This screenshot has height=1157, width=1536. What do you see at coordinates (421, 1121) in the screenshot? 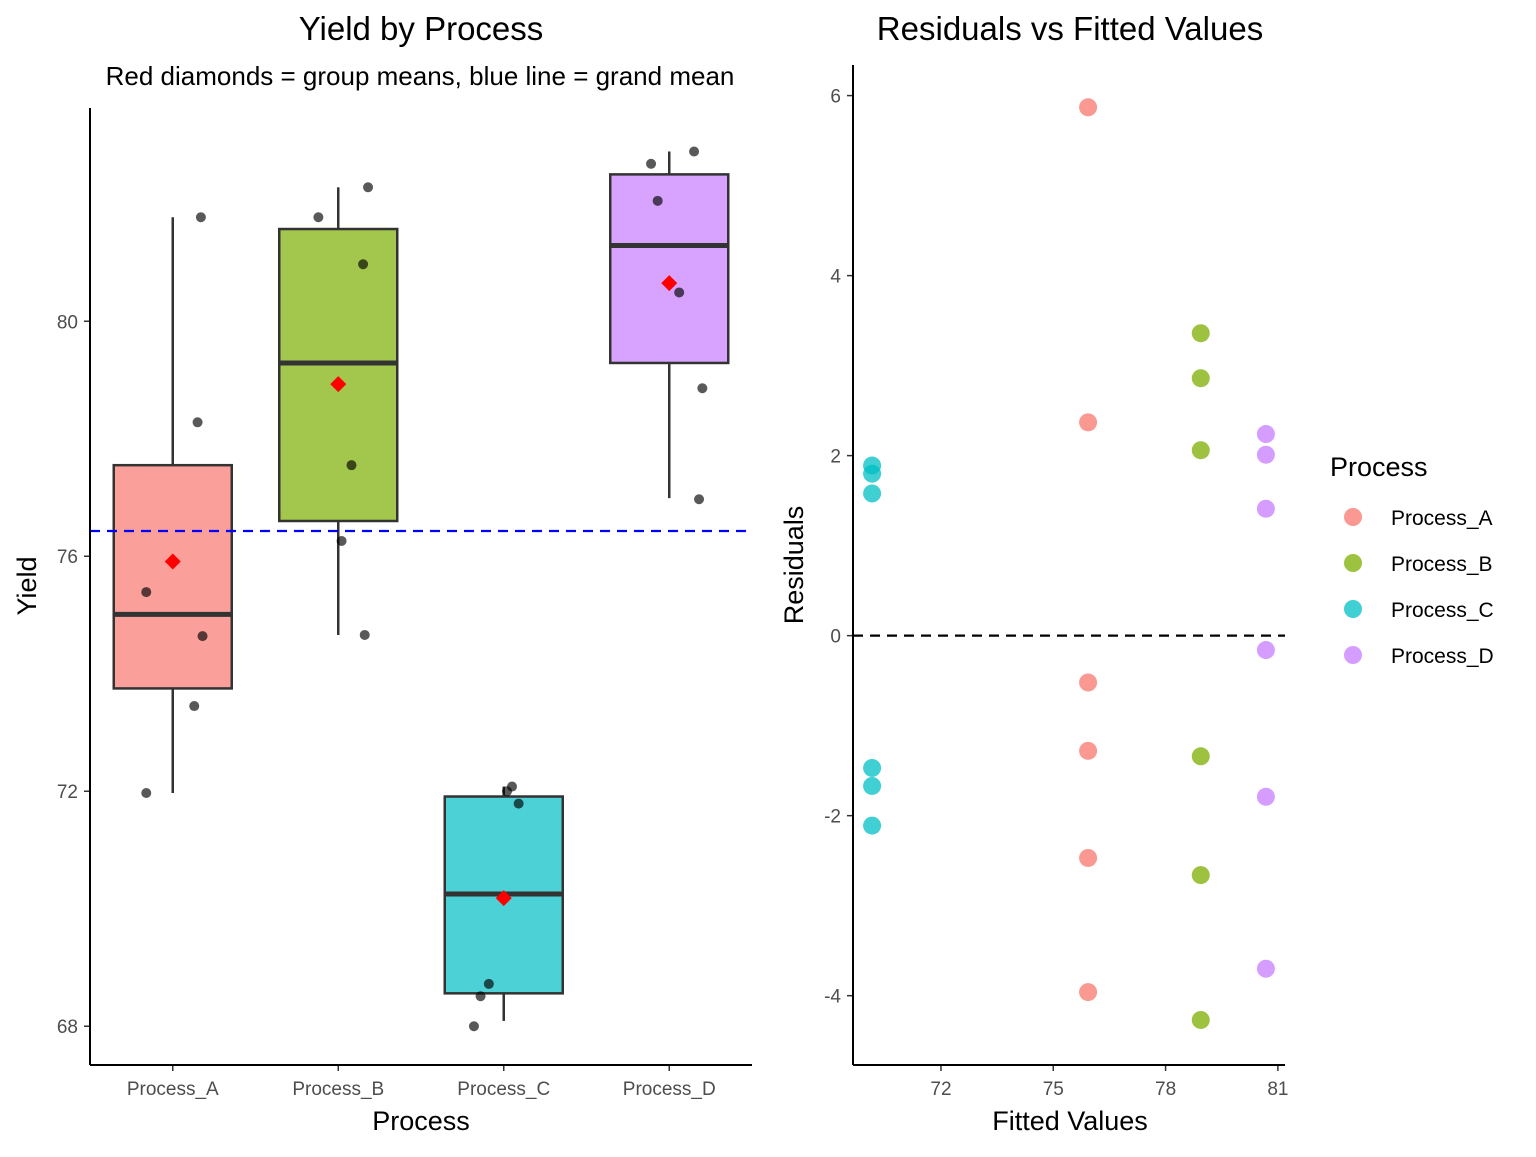
I see `left-x-axis-label: Process` at bounding box center [421, 1121].